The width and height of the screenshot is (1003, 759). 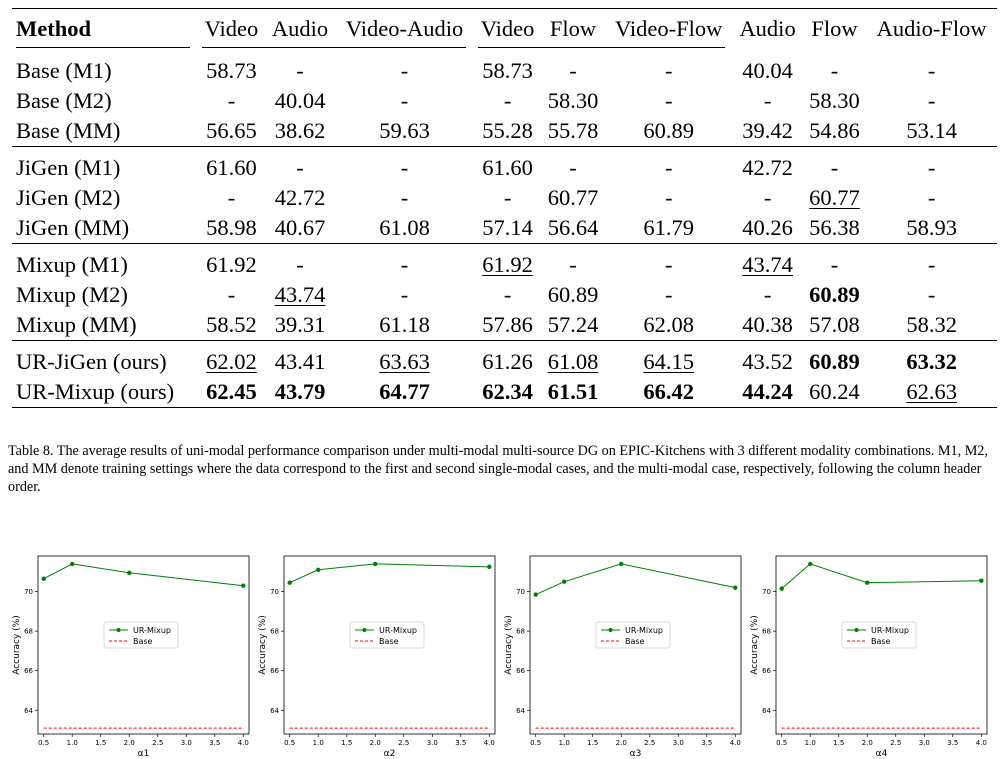 What do you see at coordinates (231, 228) in the screenshot?
I see `table-cell: 58.98` at bounding box center [231, 228].